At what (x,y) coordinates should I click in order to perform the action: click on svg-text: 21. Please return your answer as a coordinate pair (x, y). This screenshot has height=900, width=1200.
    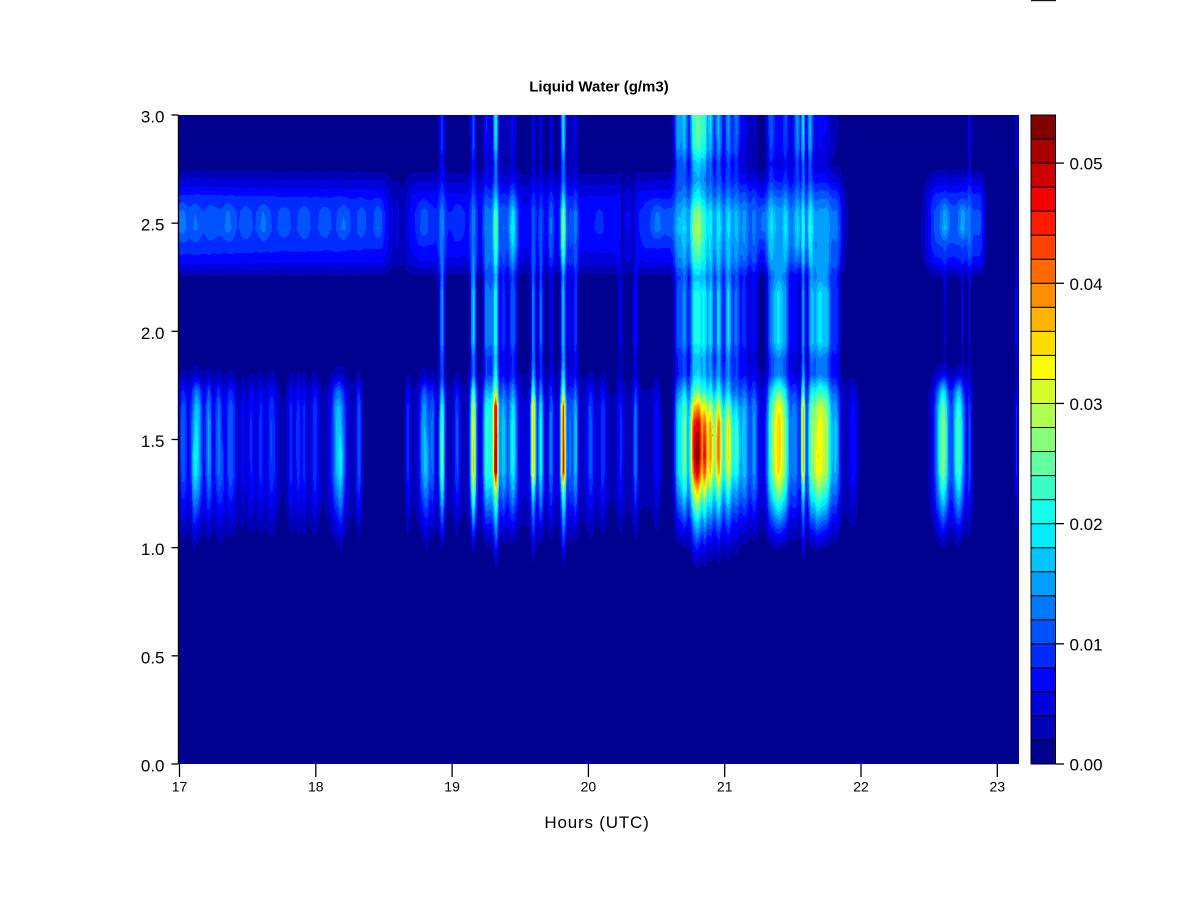
    Looking at the image, I should click on (725, 787).